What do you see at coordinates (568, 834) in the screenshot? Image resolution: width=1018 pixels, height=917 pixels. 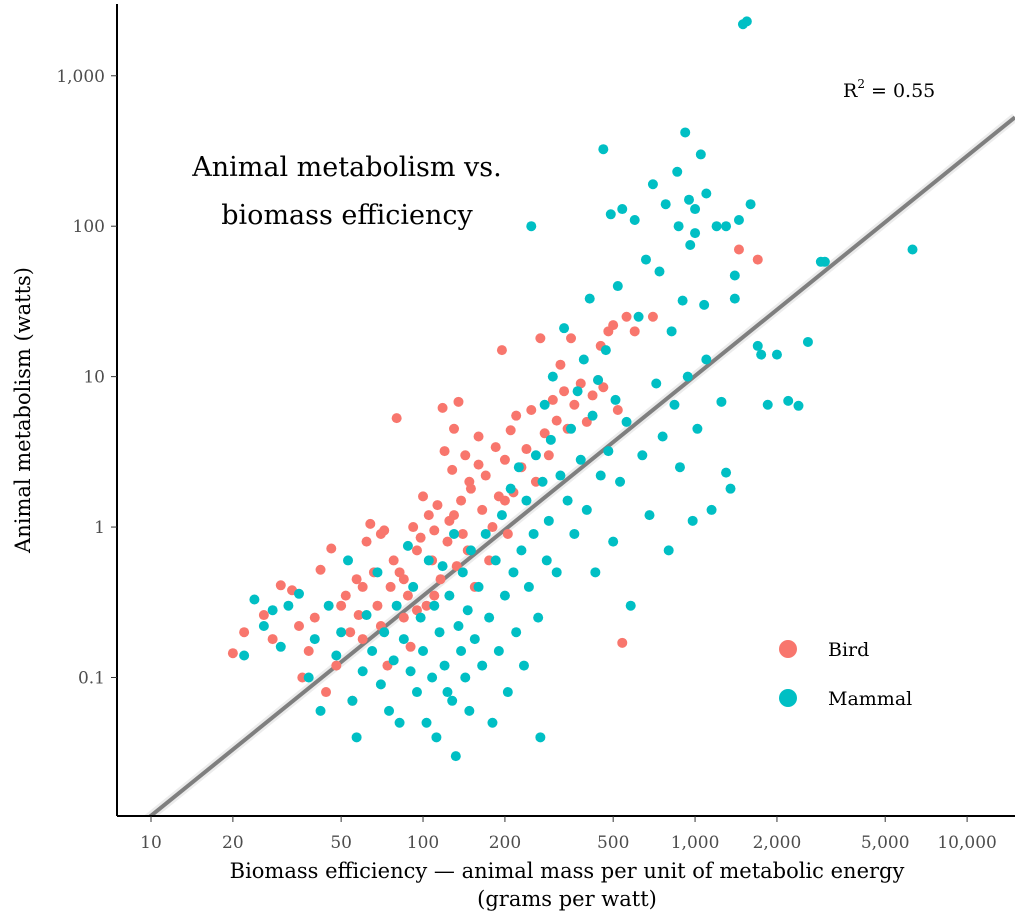 I see `x-tick-group: 10 20 50 100 200 500 1,000 2,000 5,000 10,000` at bounding box center [568, 834].